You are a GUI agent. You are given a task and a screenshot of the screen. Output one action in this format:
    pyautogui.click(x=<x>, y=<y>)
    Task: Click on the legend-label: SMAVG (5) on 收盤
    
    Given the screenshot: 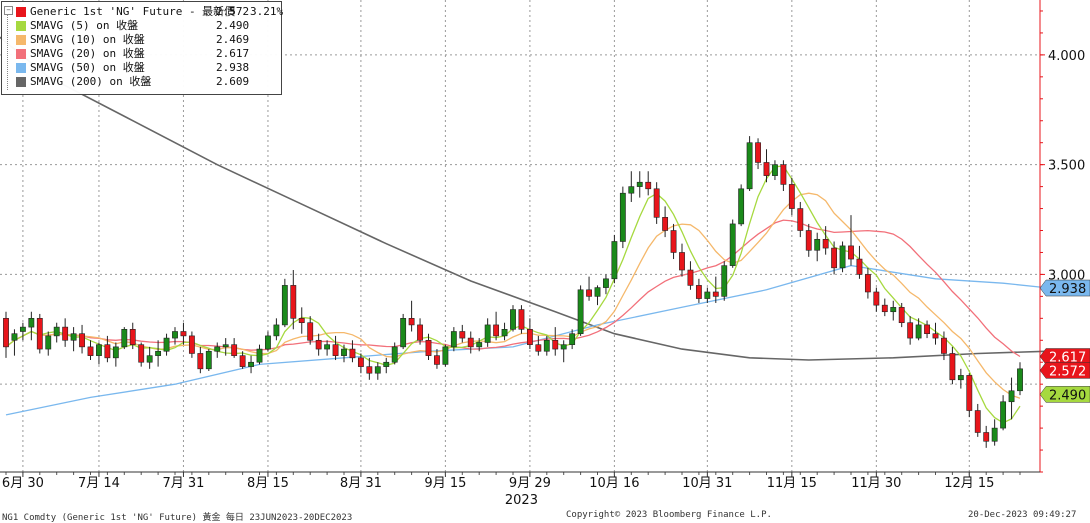 What is the action you would take?
    pyautogui.click(x=84, y=25)
    